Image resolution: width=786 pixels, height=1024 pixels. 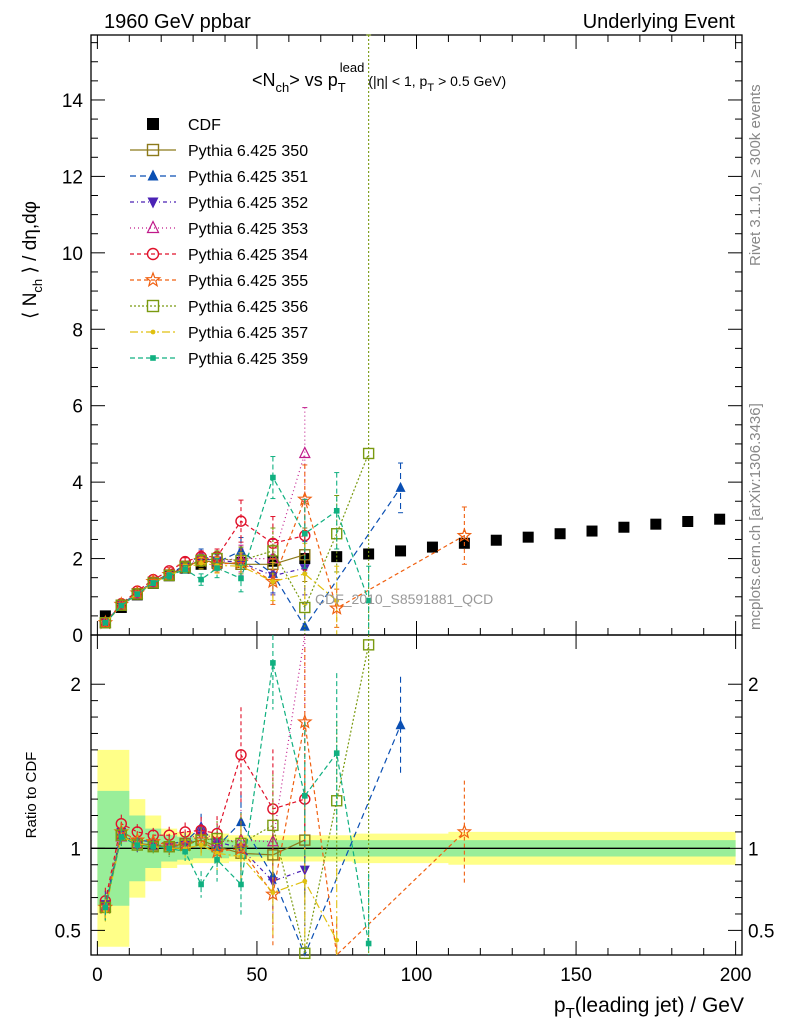 What do you see at coordinates (72, 177) in the screenshot?
I see `main-ytick-label: 12` at bounding box center [72, 177].